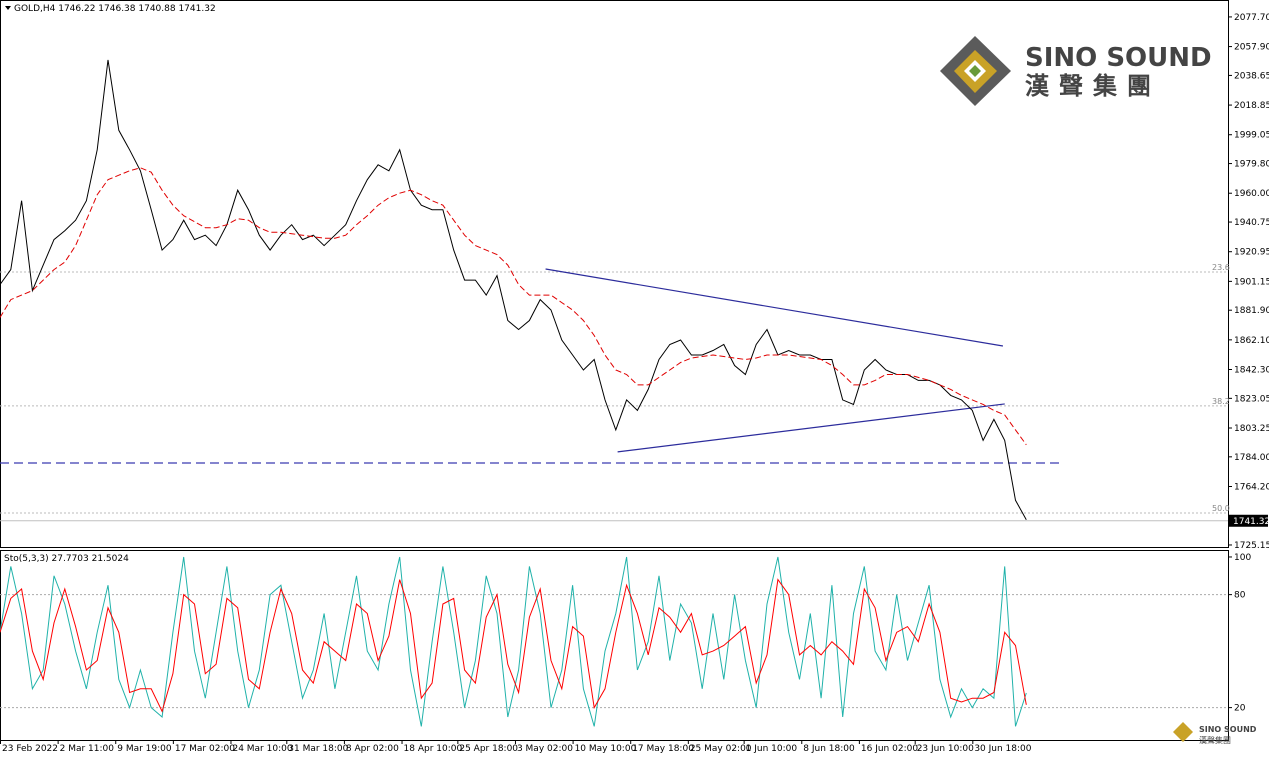  What do you see at coordinates (1093, 86) in the screenshot?
I see `logo-chinese: 漢聲集團` at bounding box center [1093, 86].